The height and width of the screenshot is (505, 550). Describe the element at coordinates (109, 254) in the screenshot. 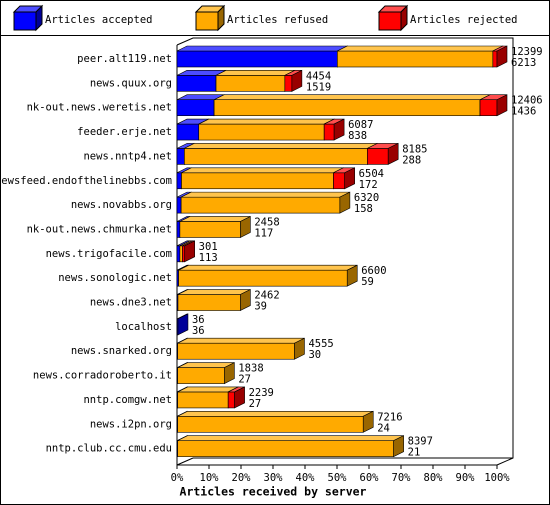

I see `y-tick-label: news.trigofacile.com` at that location.